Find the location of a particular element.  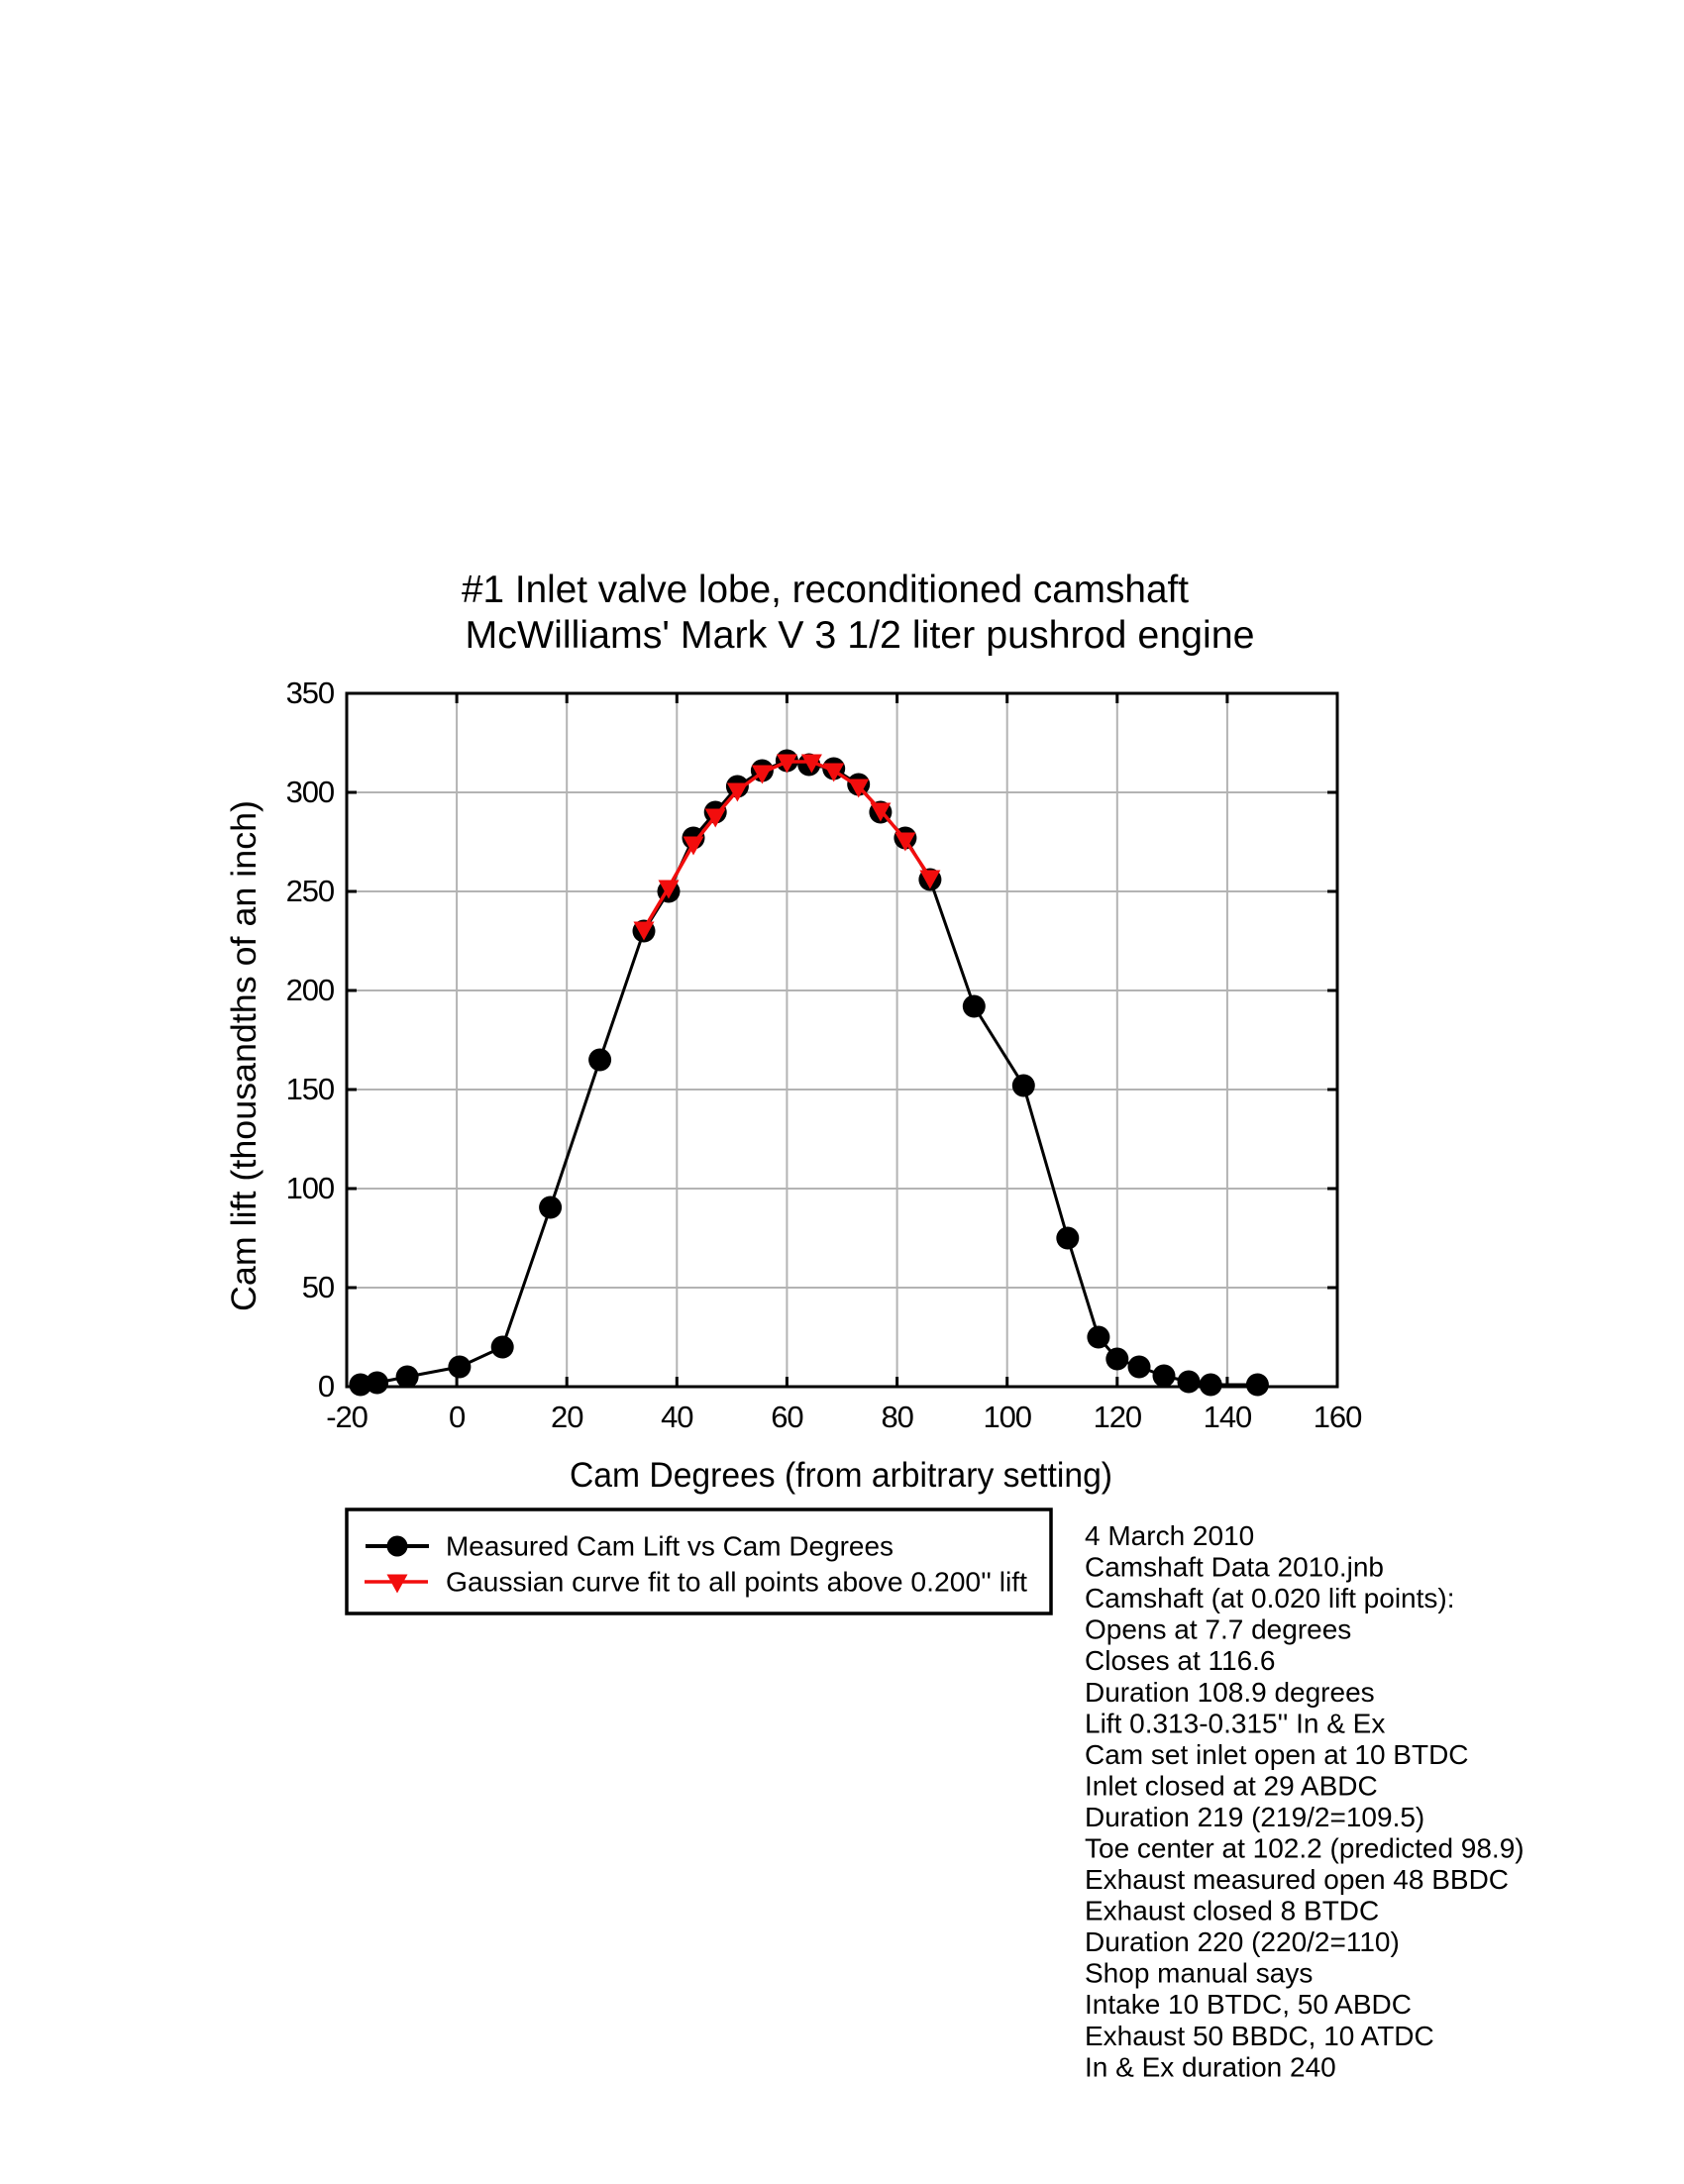

svg-text: 20 is located at coordinates (567, 1417).